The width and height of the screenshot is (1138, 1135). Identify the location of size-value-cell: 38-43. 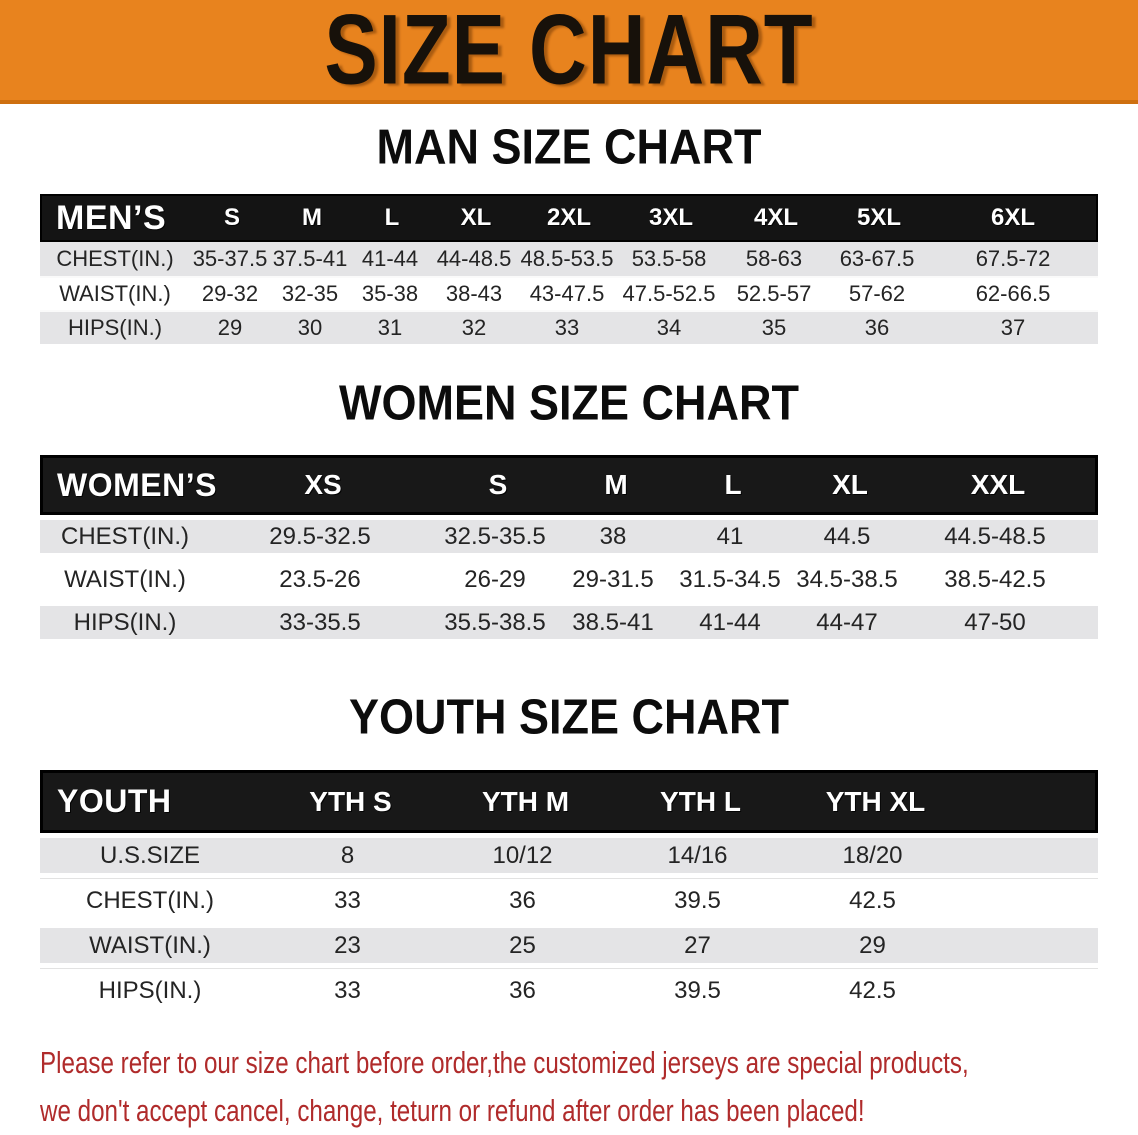
(474, 293).